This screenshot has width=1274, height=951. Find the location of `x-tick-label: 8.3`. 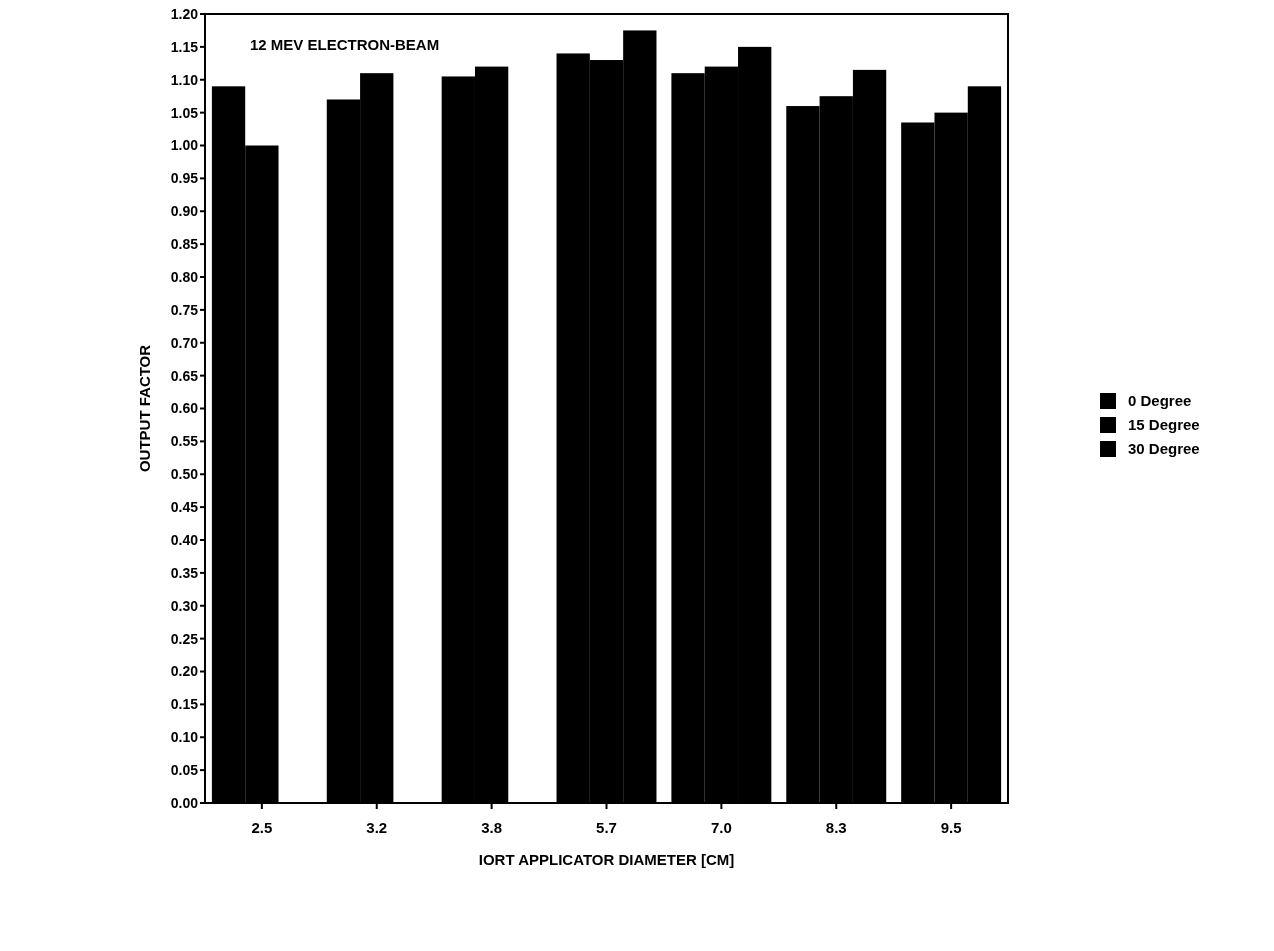

x-tick-label: 8.3 is located at coordinates (836, 827).